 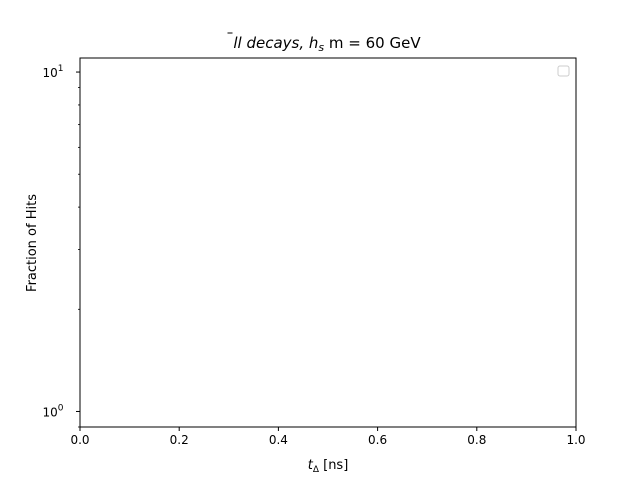 I want to click on title-h: h, so click(x=314, y=43).